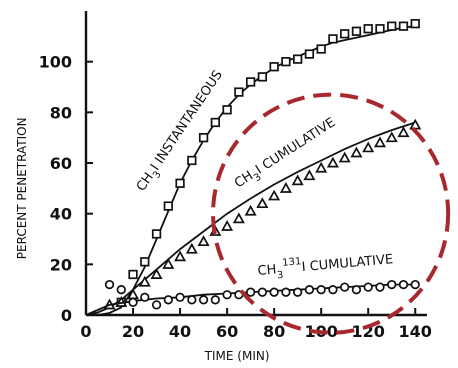  Describe the element at coordinates (368, 331) in the screenshot. I see `x-tick-label: 120` at that location.